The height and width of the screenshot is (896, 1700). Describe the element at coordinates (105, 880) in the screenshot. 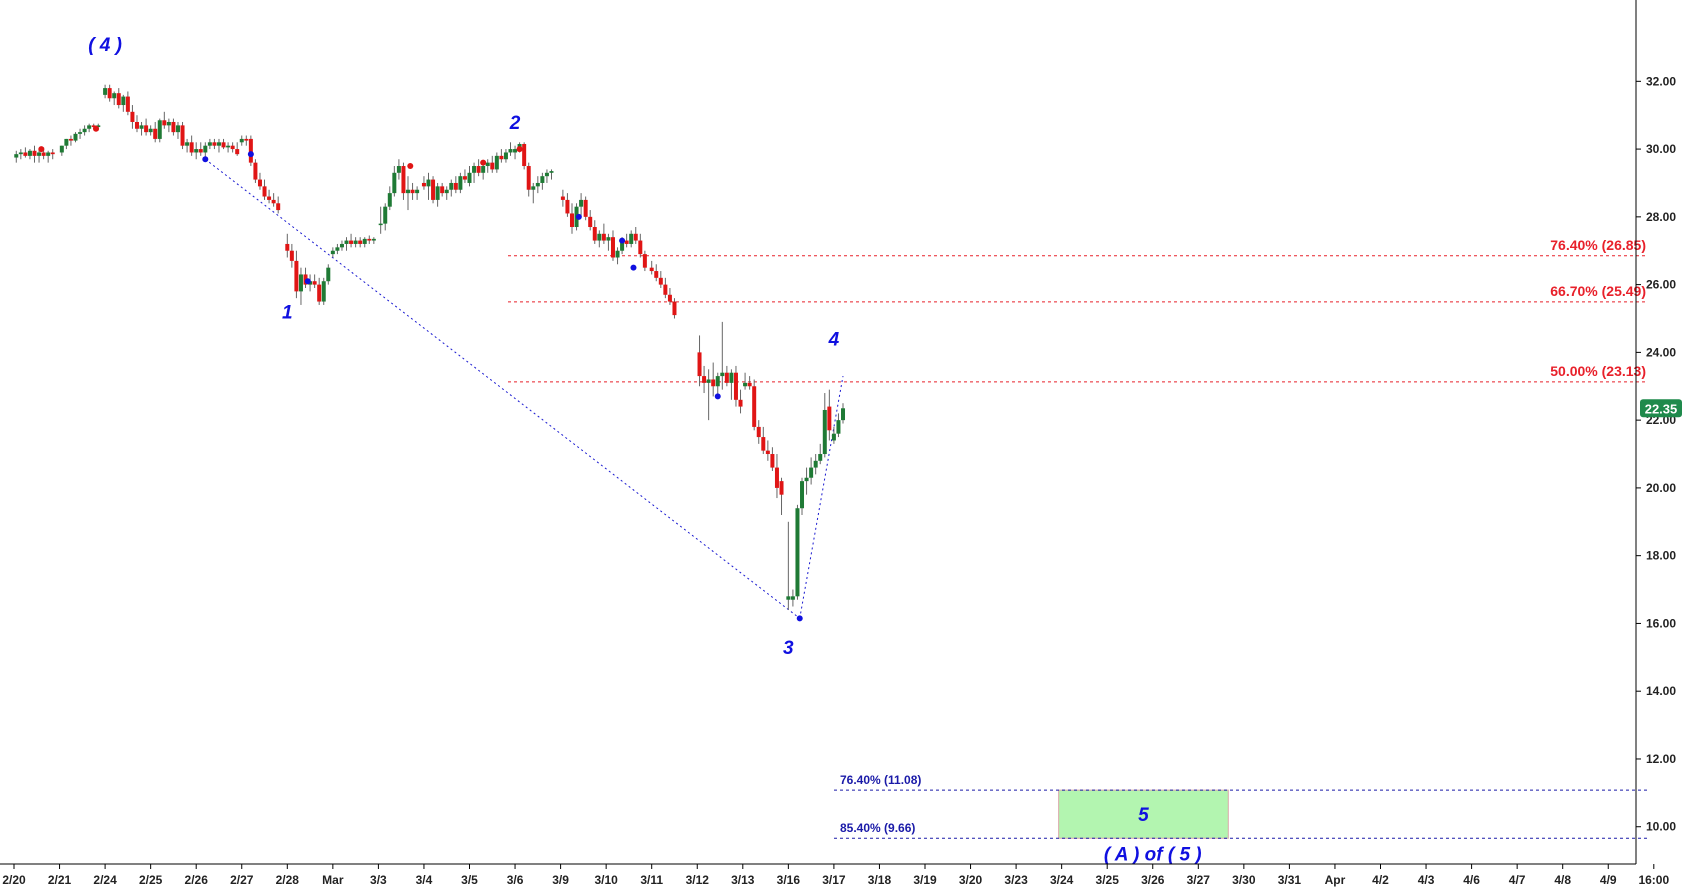

I see `x-tick-label: 2/24` at that location.